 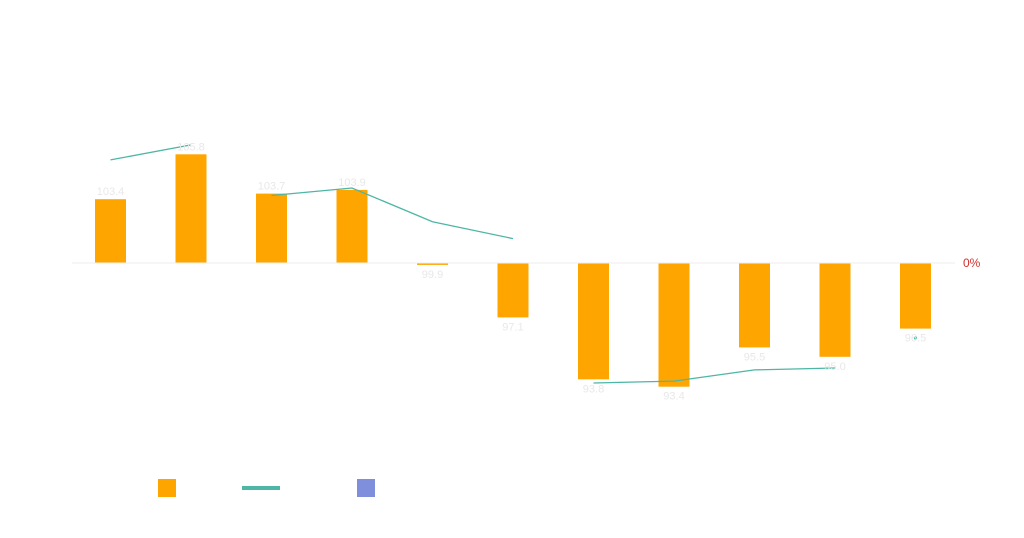 I want to click on bar-label-5: 99.9, so click(x=432, y=275).